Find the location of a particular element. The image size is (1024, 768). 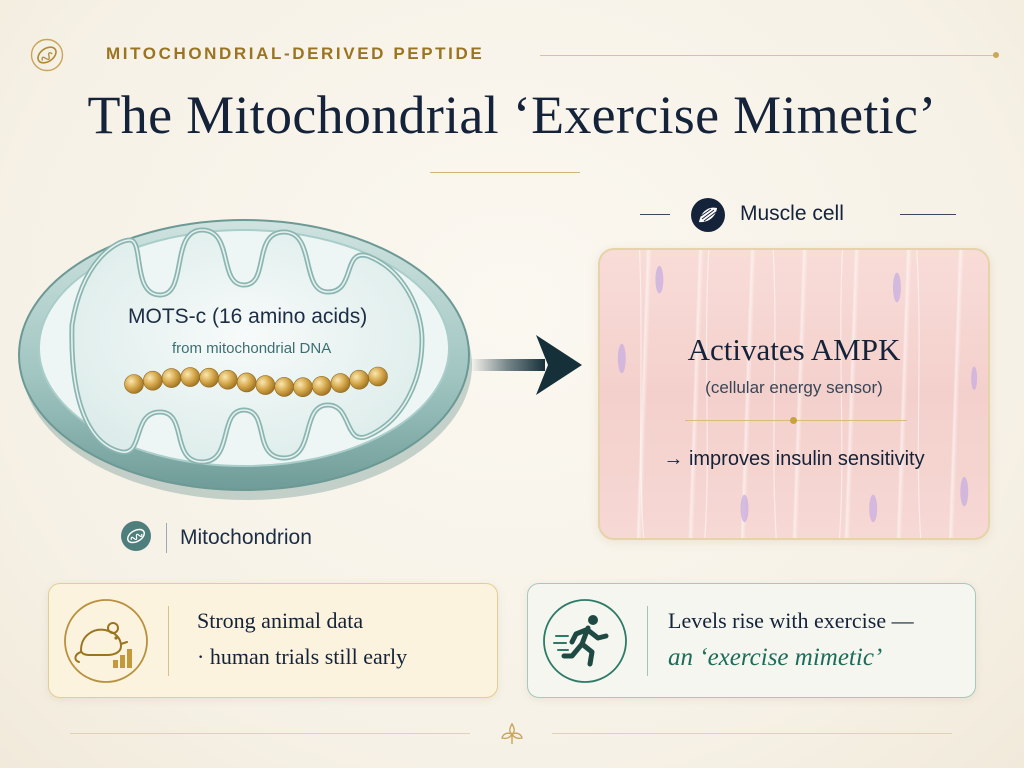

muscle-header-rule-right is located at coordinates (928, 214).